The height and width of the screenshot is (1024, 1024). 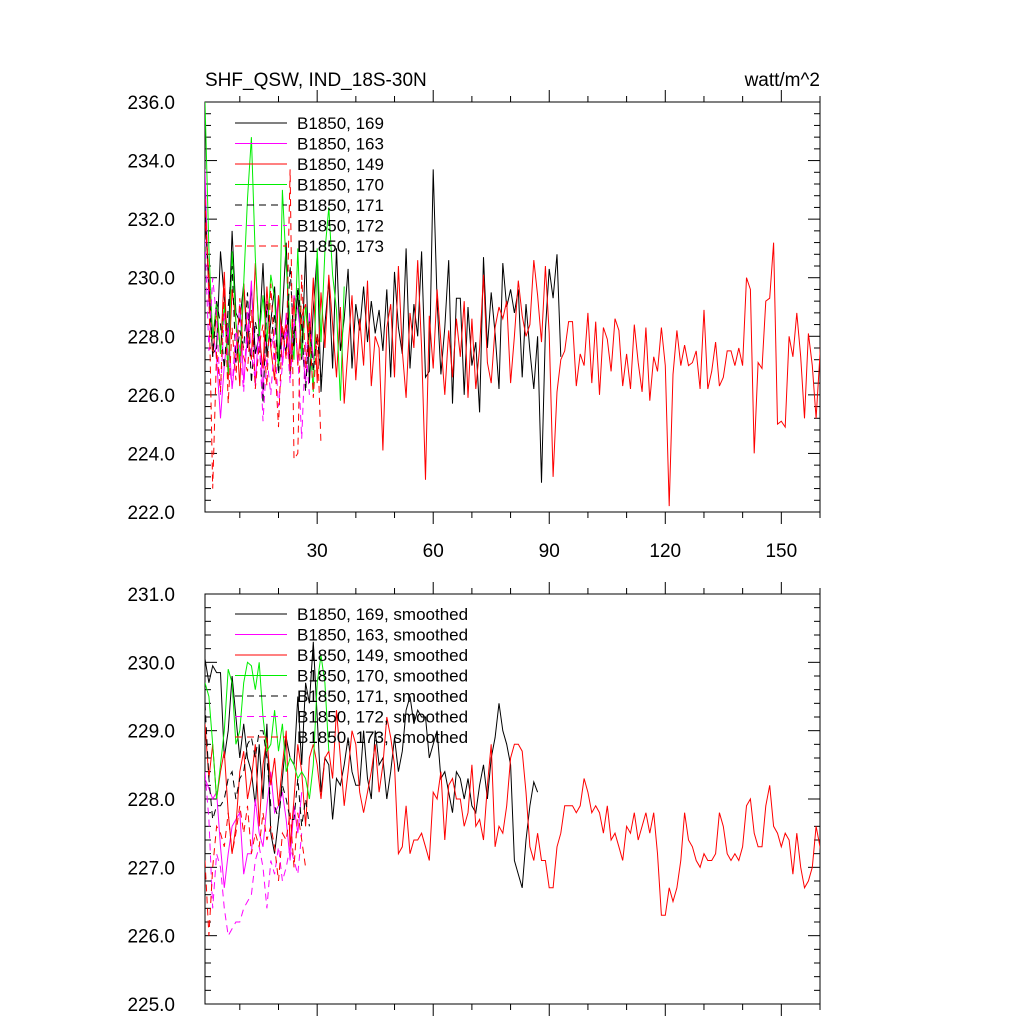 What do you see at coordinates (382, 635) in the screenshot?
I see `legend-label: B1850, 163, smoothed` at bounding box center [382, 635].